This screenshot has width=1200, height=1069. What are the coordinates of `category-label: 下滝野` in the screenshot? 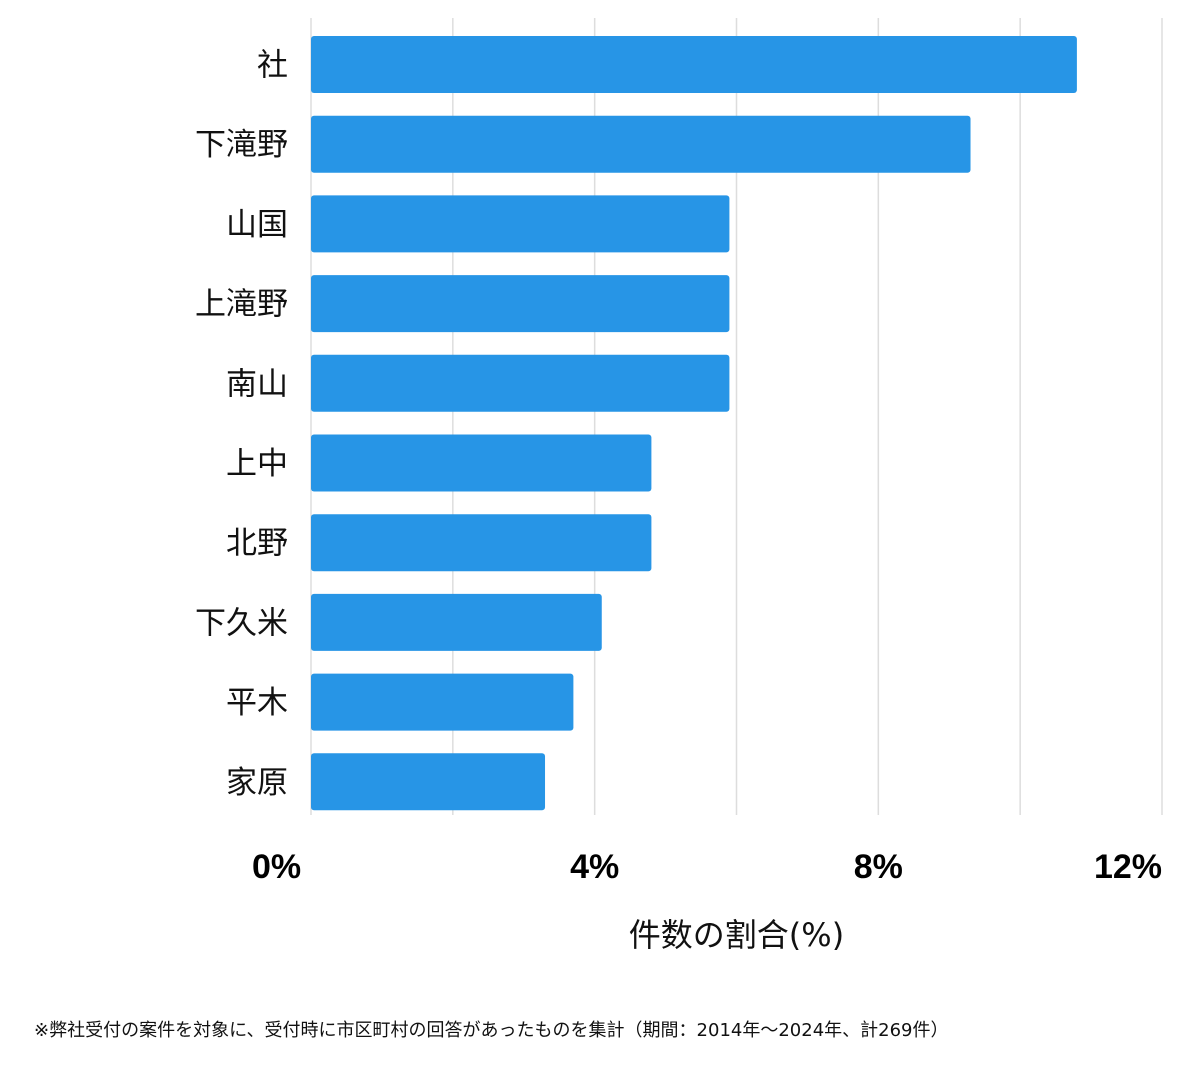 It's located at (241, 145).